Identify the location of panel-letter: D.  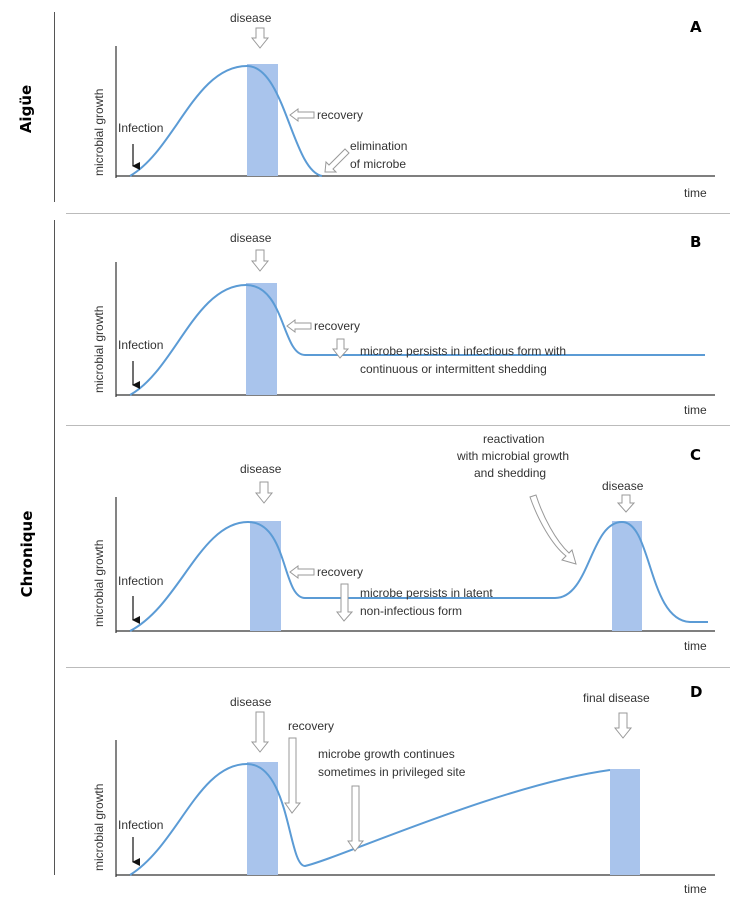
(696, 692).